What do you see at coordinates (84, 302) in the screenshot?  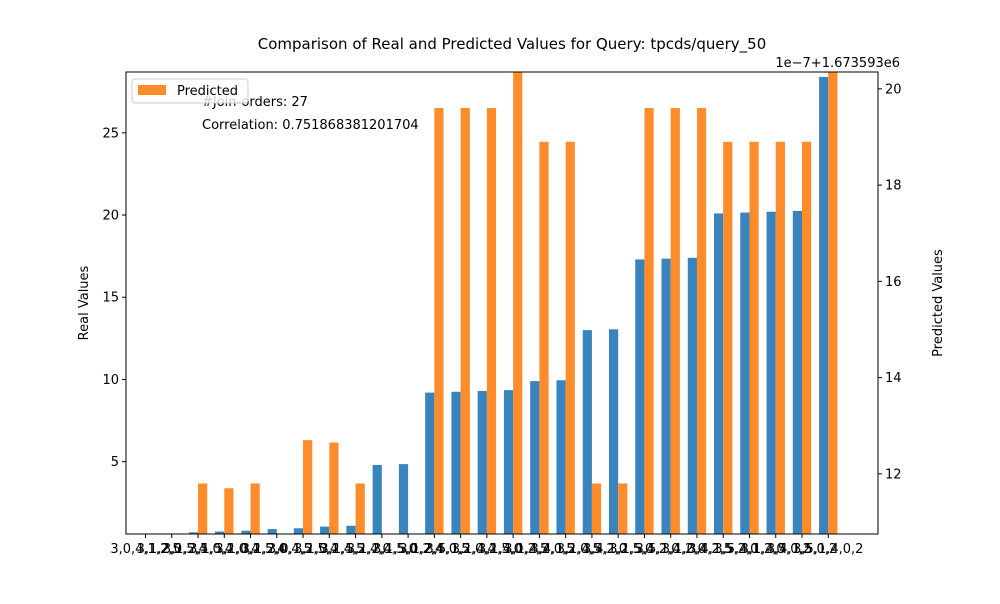 I see `y-axis-label: Real Values` at bounding box center [84, 302].